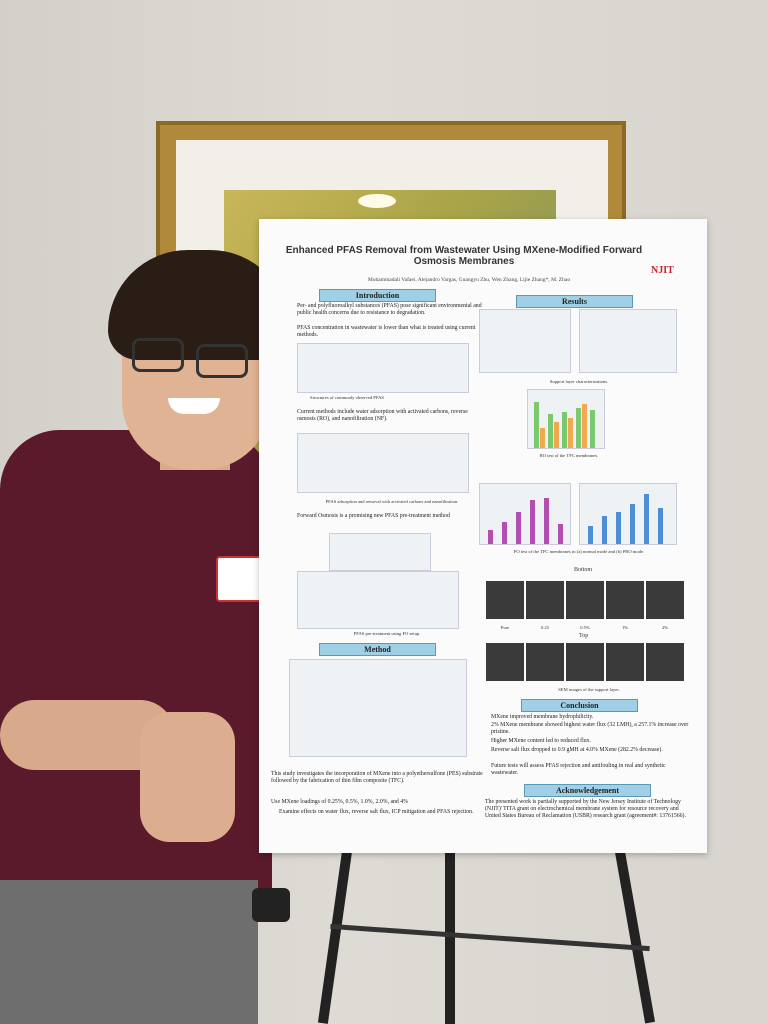  What do you see at coordinates (583, 570) in the screenshot?
I see `sem-bottom-label: Bottom` at bounding box center [583, 570].